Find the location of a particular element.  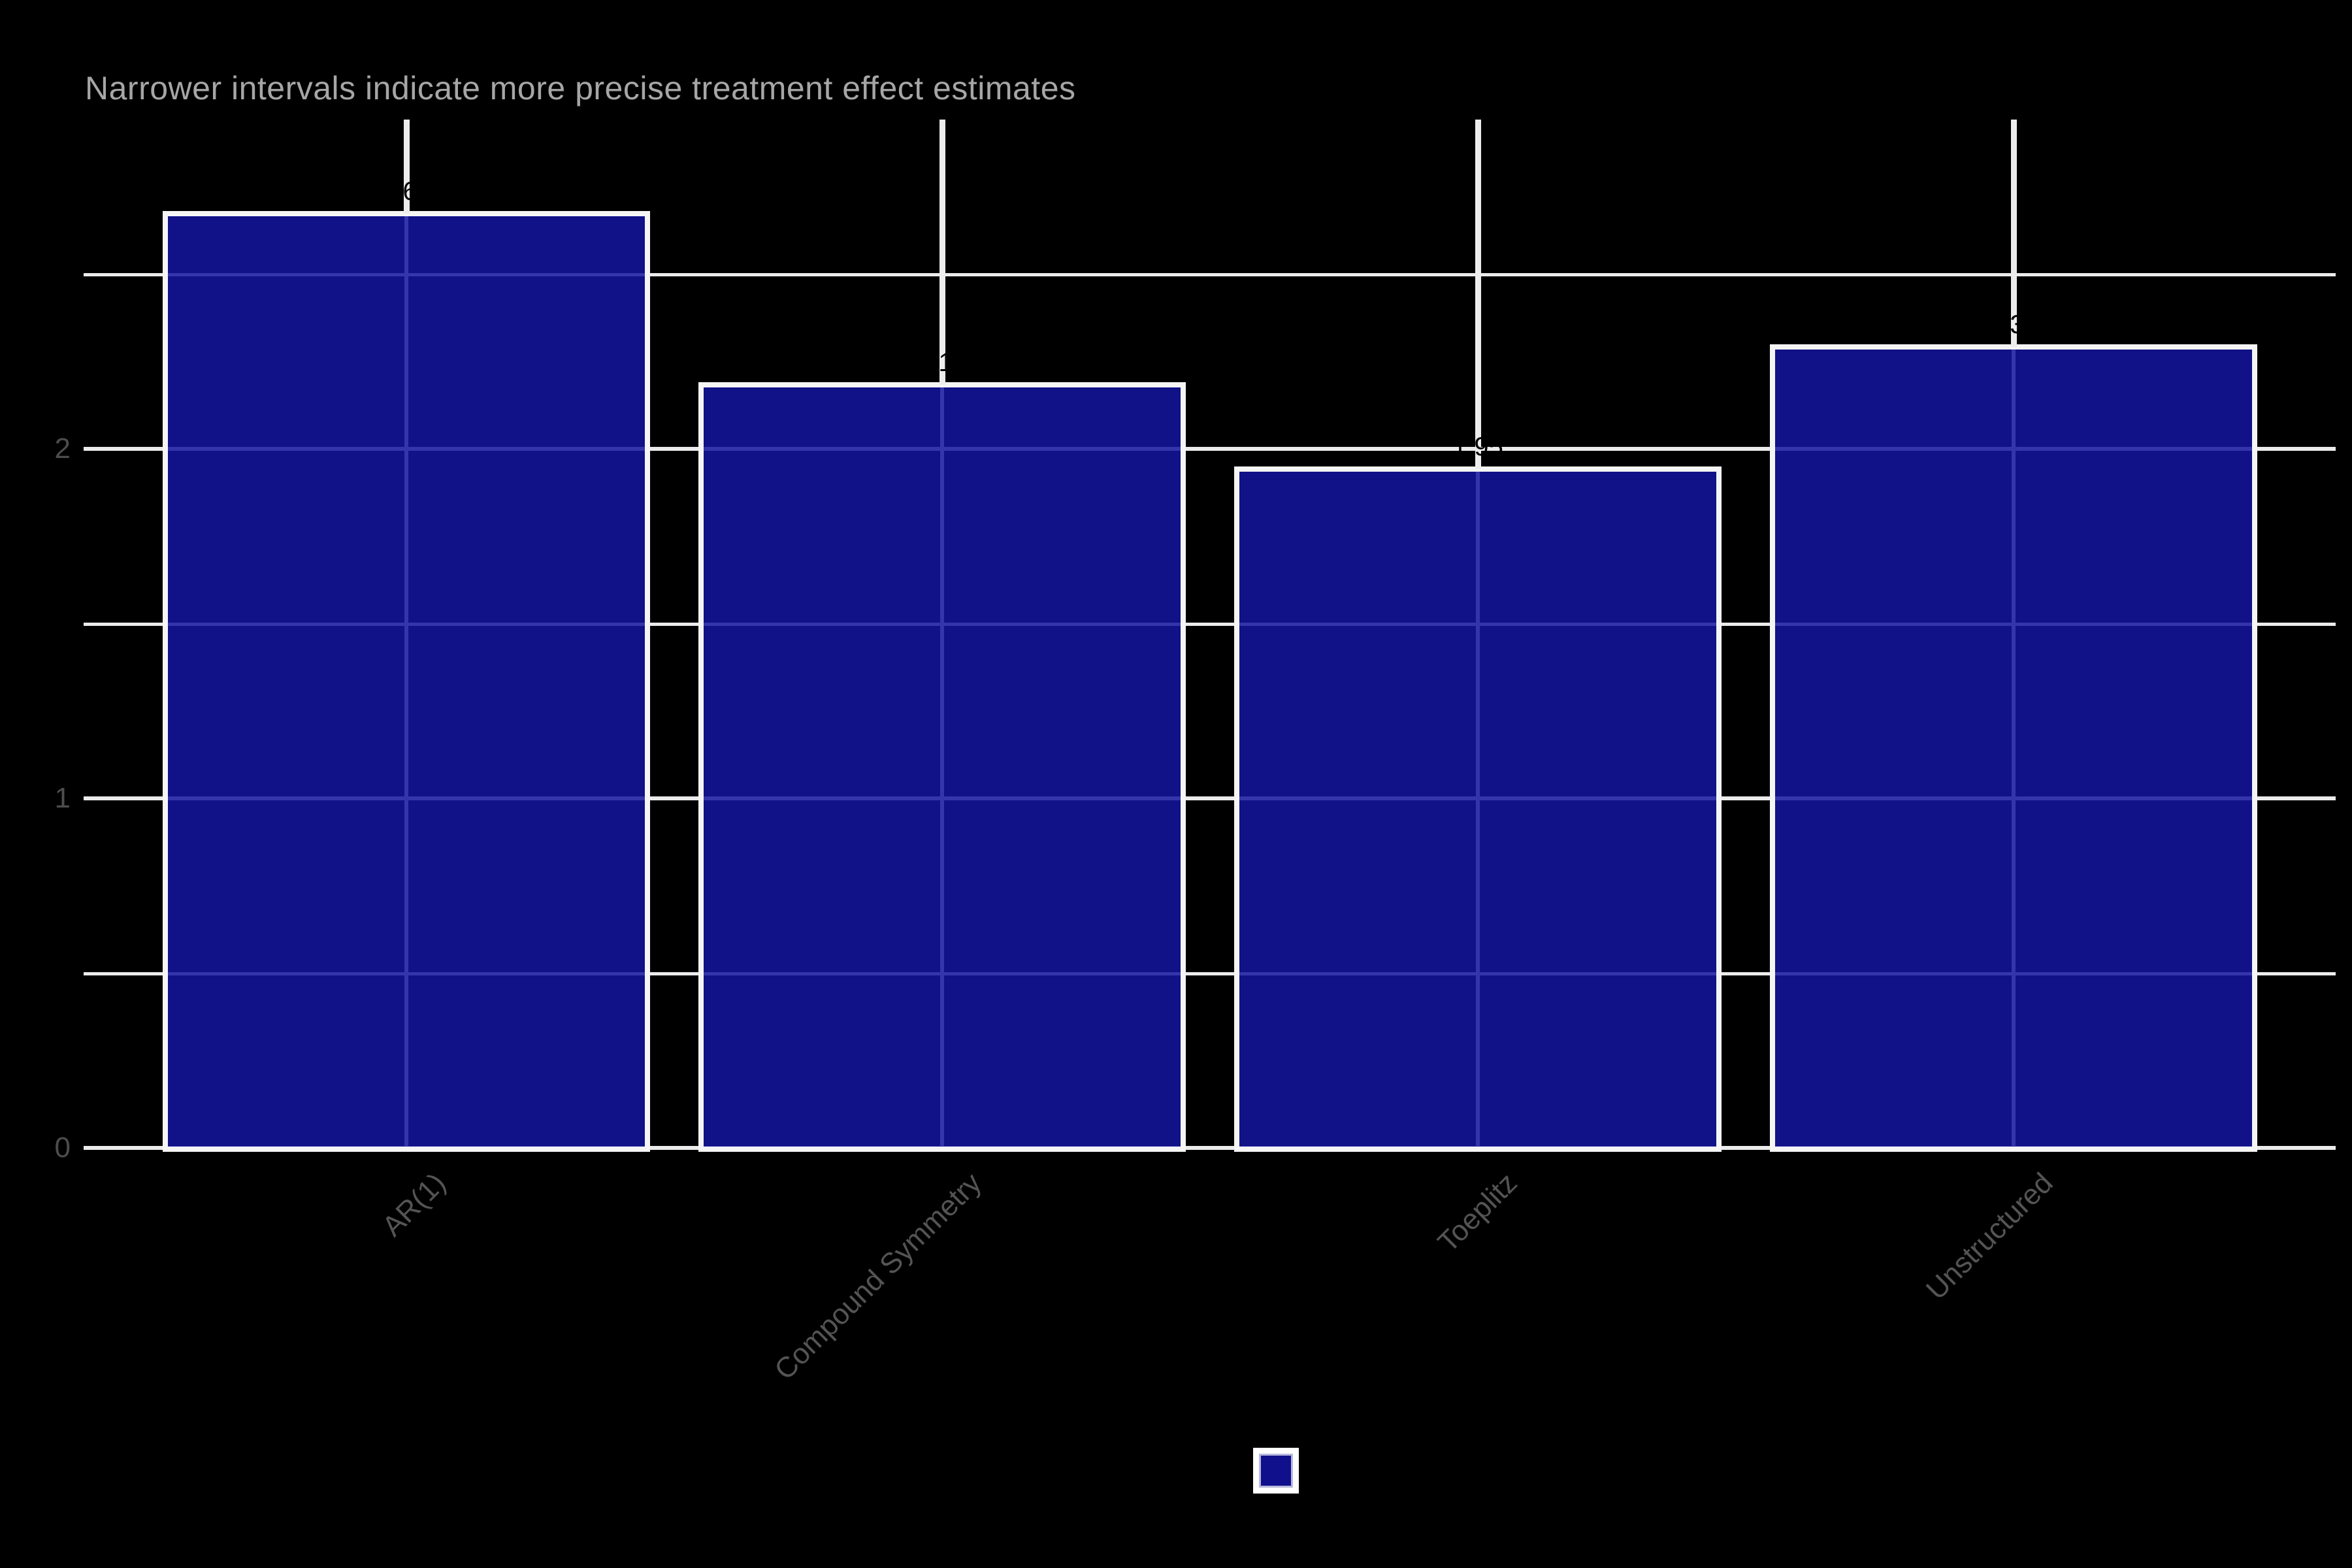

gridline-y-minor-0.5 is located at coordinates (1210, 973).